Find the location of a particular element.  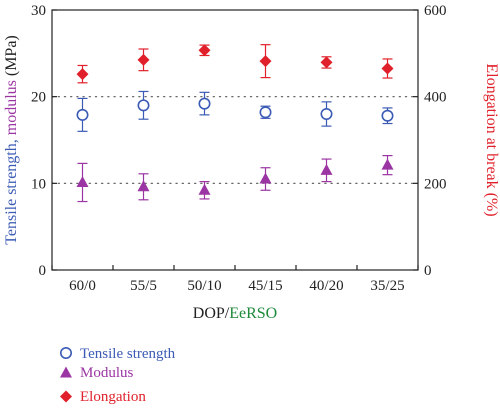

x-tick-label: 45/15 is located at coordinates (265, 286).